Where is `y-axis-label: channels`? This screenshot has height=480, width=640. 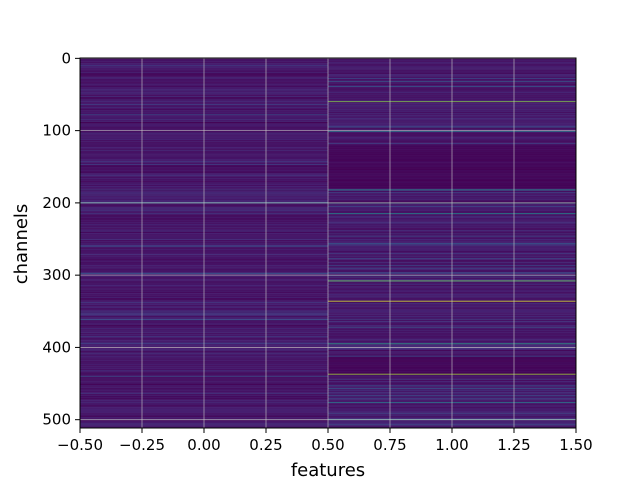 y-axis-label: channels is located at coordinates (21, 244).